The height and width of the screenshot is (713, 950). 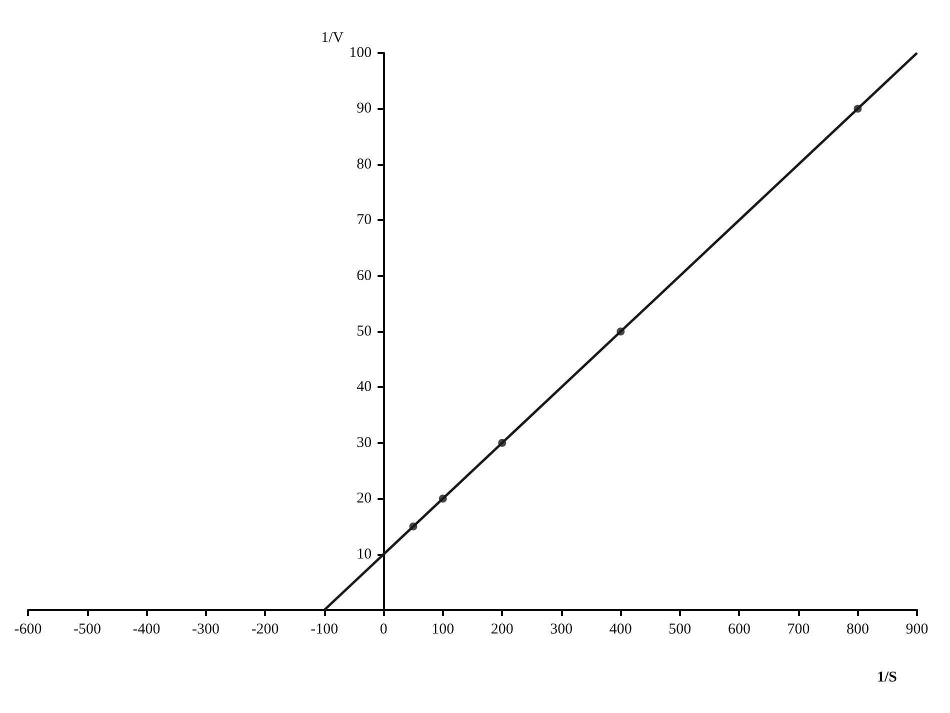 What do you see at coordinates (364, 220) in the screenshot?
I see `y-tick-label: 70` at bounding box center [364, 220].